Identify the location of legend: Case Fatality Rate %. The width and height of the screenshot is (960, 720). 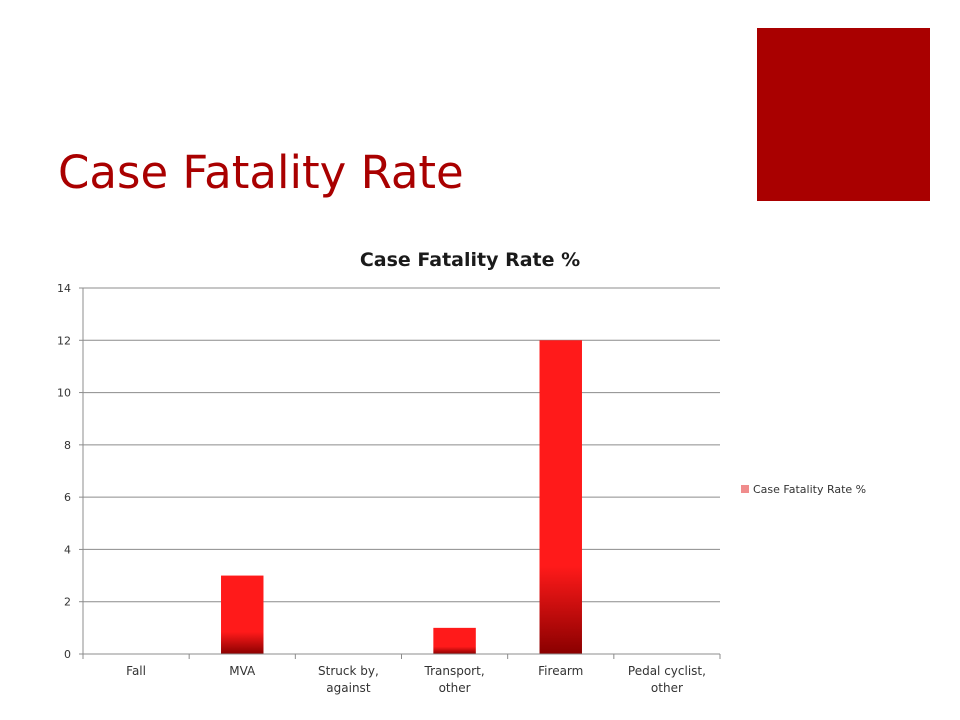
(803, 489).